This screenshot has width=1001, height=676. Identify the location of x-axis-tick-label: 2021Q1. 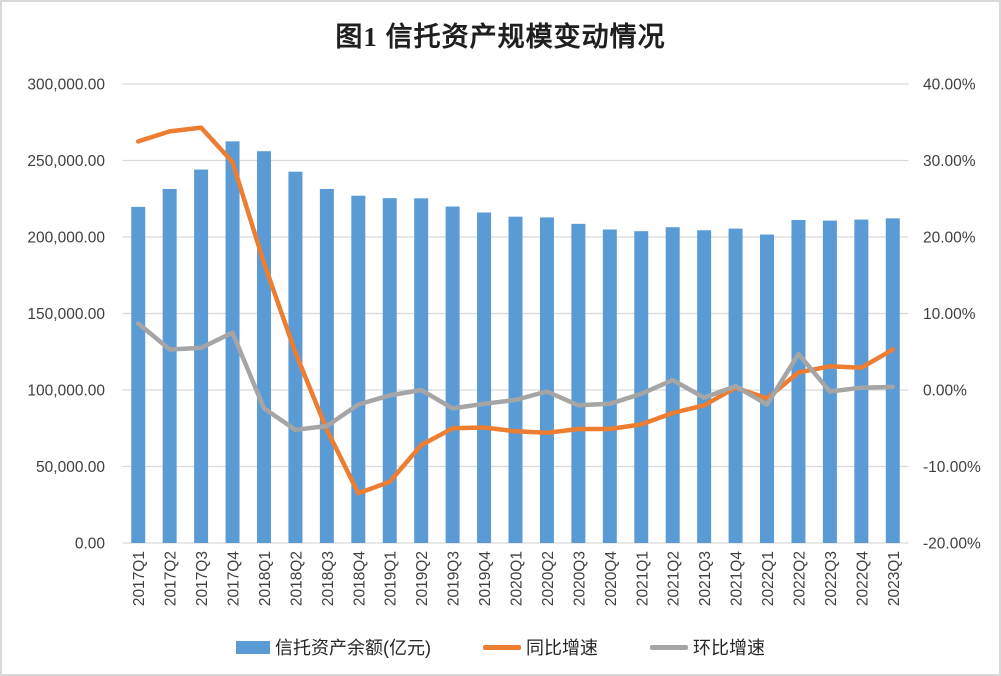
(642, 578).